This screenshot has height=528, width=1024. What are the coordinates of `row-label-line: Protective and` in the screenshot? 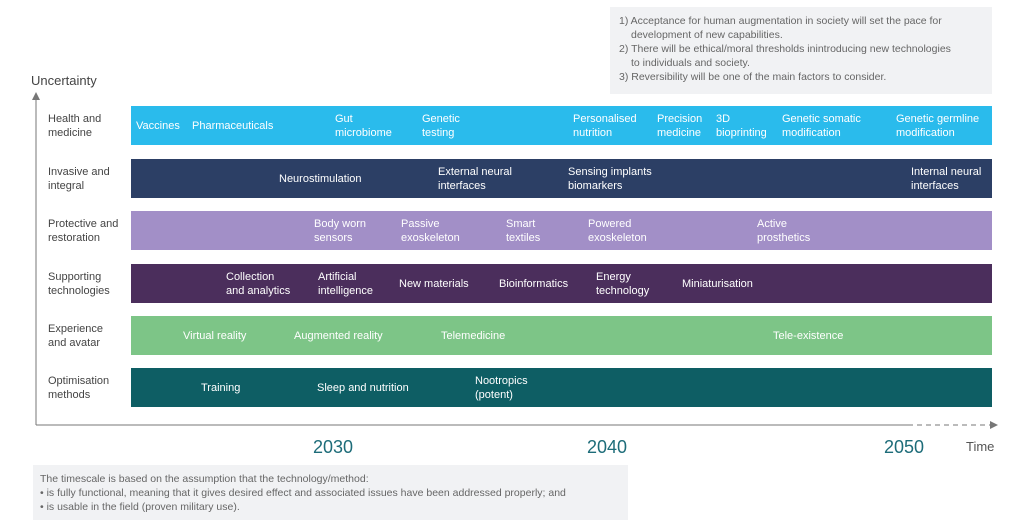 It's located at (83, 224).